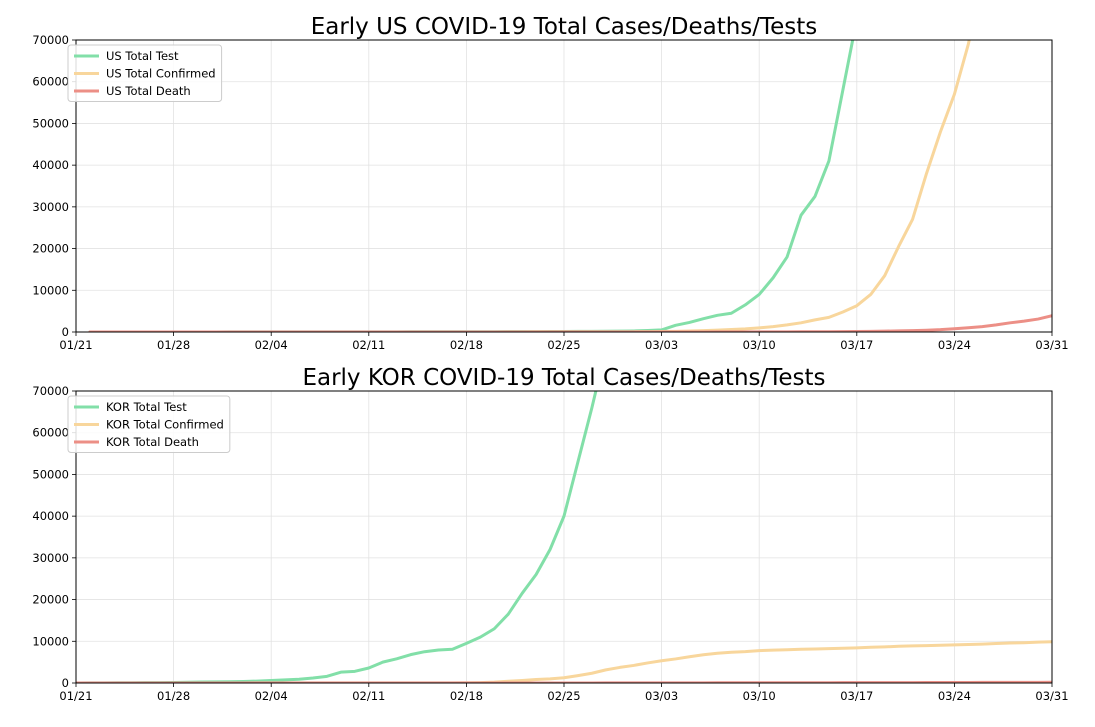 The width and height of the screenshot is (1095, 727). I want to click on legend-label: US Total Test, so click(142, 56).